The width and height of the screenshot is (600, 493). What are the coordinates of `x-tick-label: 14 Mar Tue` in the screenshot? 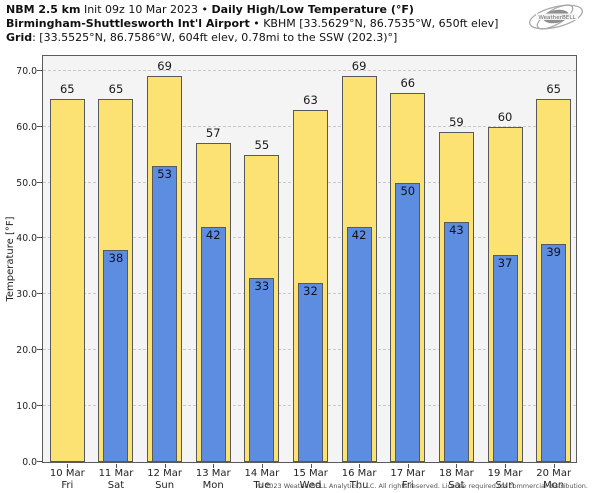 It's located at (261, 480).